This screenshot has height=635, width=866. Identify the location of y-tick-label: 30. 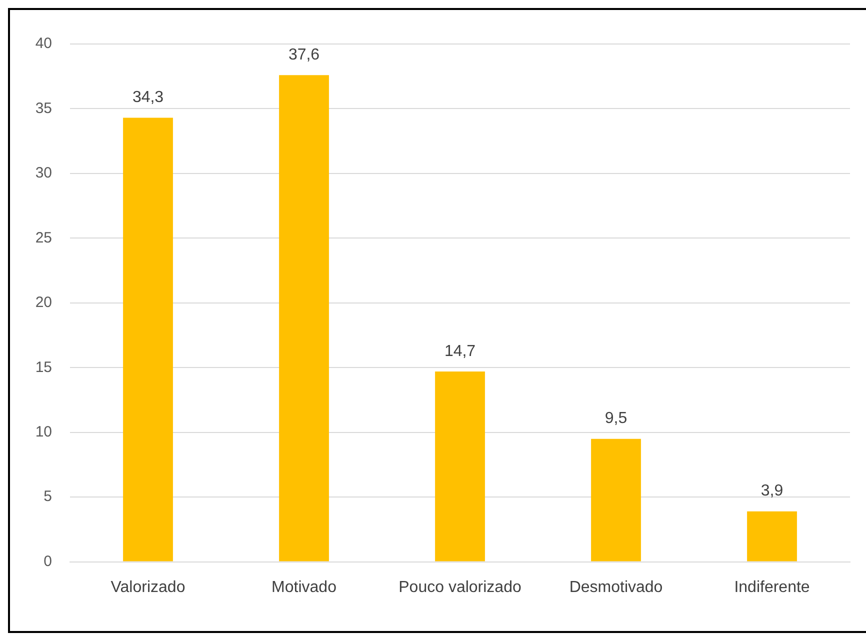
(43, 173).